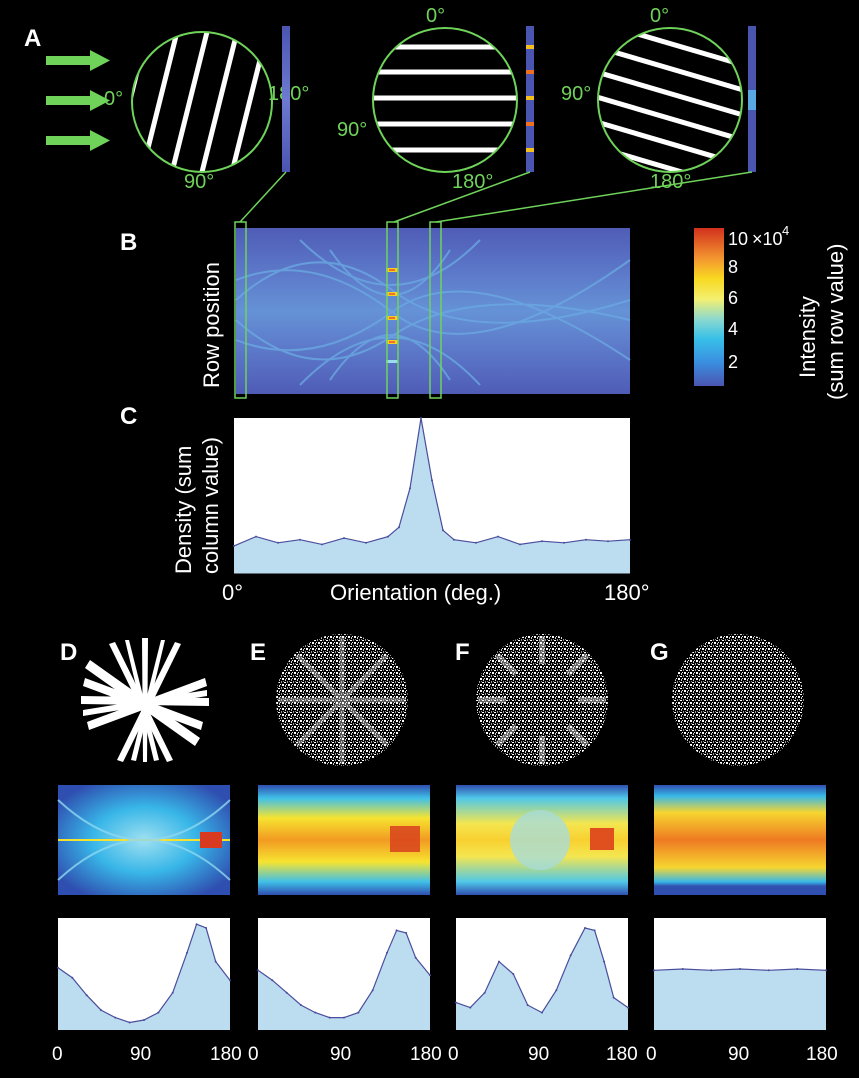 The image size is (859, 1078). I want to click on tick-g-0: 0, so click(651, 1054).